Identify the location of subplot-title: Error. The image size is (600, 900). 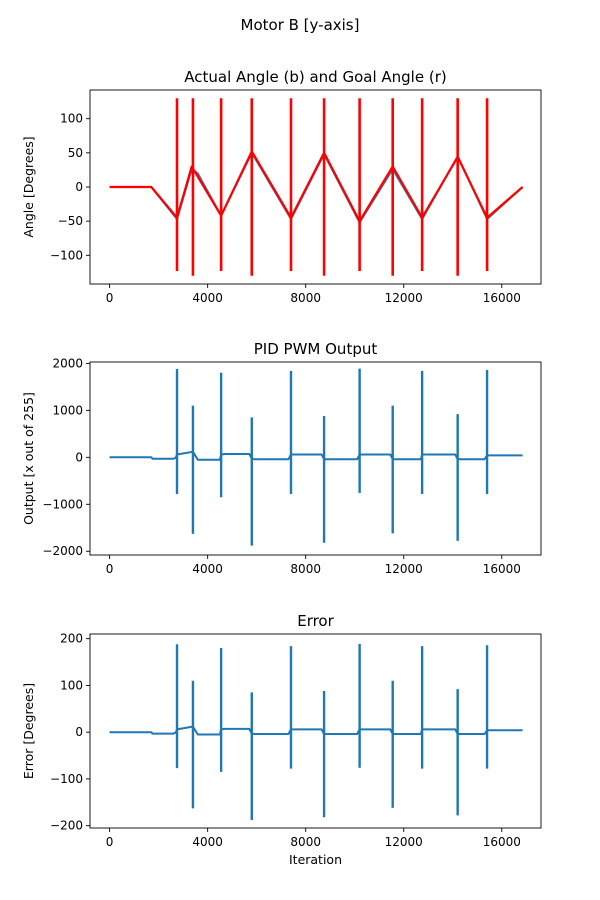
(315, 621).